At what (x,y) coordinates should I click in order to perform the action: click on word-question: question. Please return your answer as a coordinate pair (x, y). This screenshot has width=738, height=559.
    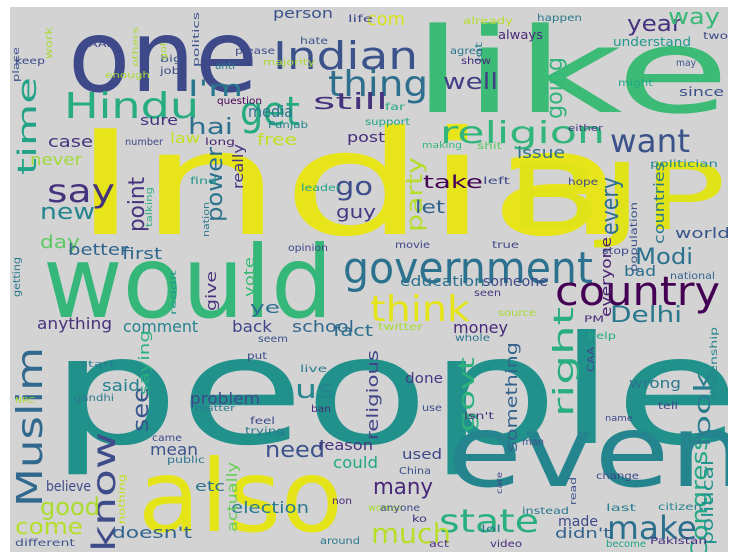
    Looking at the image, I should click on (240, 101).